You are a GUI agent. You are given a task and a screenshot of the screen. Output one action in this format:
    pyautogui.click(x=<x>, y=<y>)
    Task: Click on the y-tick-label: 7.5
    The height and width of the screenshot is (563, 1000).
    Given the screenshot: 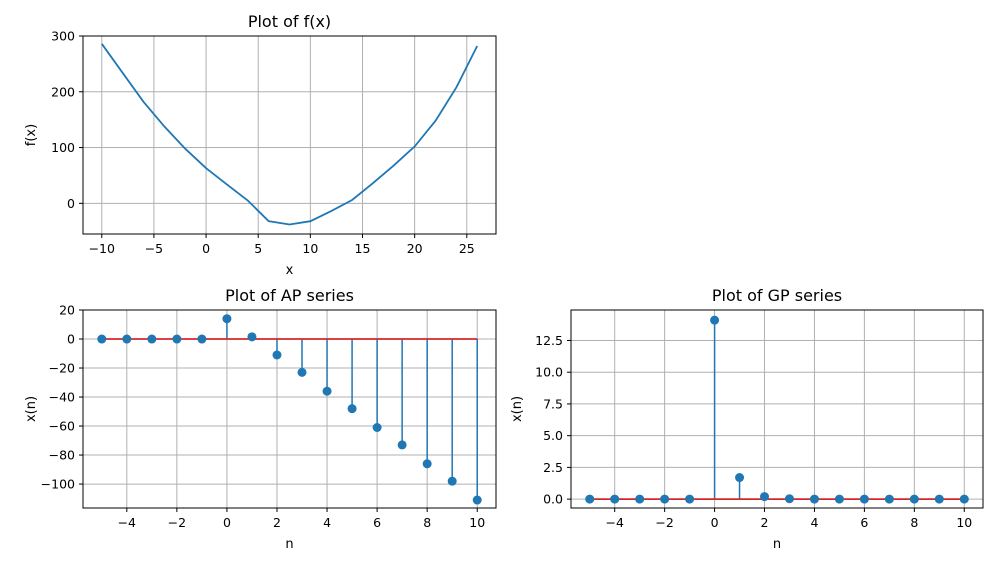 What is the action you would take?
    pyautogui.click(x=553, y=403)
    